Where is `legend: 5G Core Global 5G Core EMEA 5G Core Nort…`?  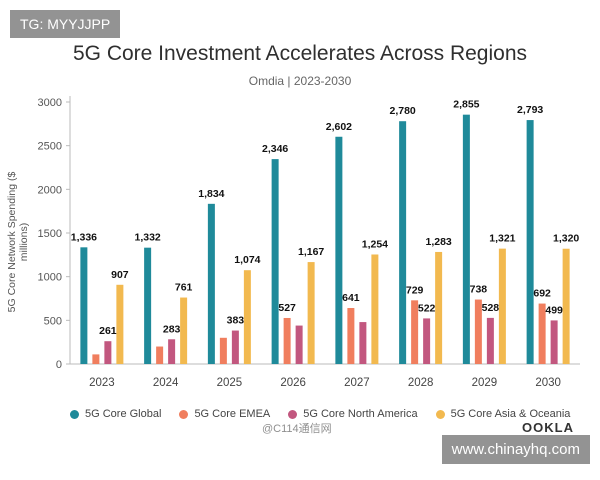 legend: 5G Core Global 5G Core EMEA 5G Core Nort… is located at coordinates (320, 414).